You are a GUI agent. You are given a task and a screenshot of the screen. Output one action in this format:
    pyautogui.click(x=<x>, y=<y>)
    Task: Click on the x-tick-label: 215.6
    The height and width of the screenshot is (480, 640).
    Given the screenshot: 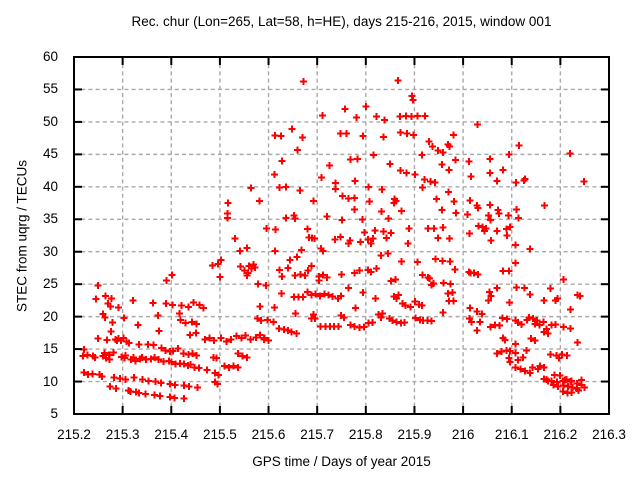 What is the action you would take?
    pyautogui.click(x=268, y=434)
    